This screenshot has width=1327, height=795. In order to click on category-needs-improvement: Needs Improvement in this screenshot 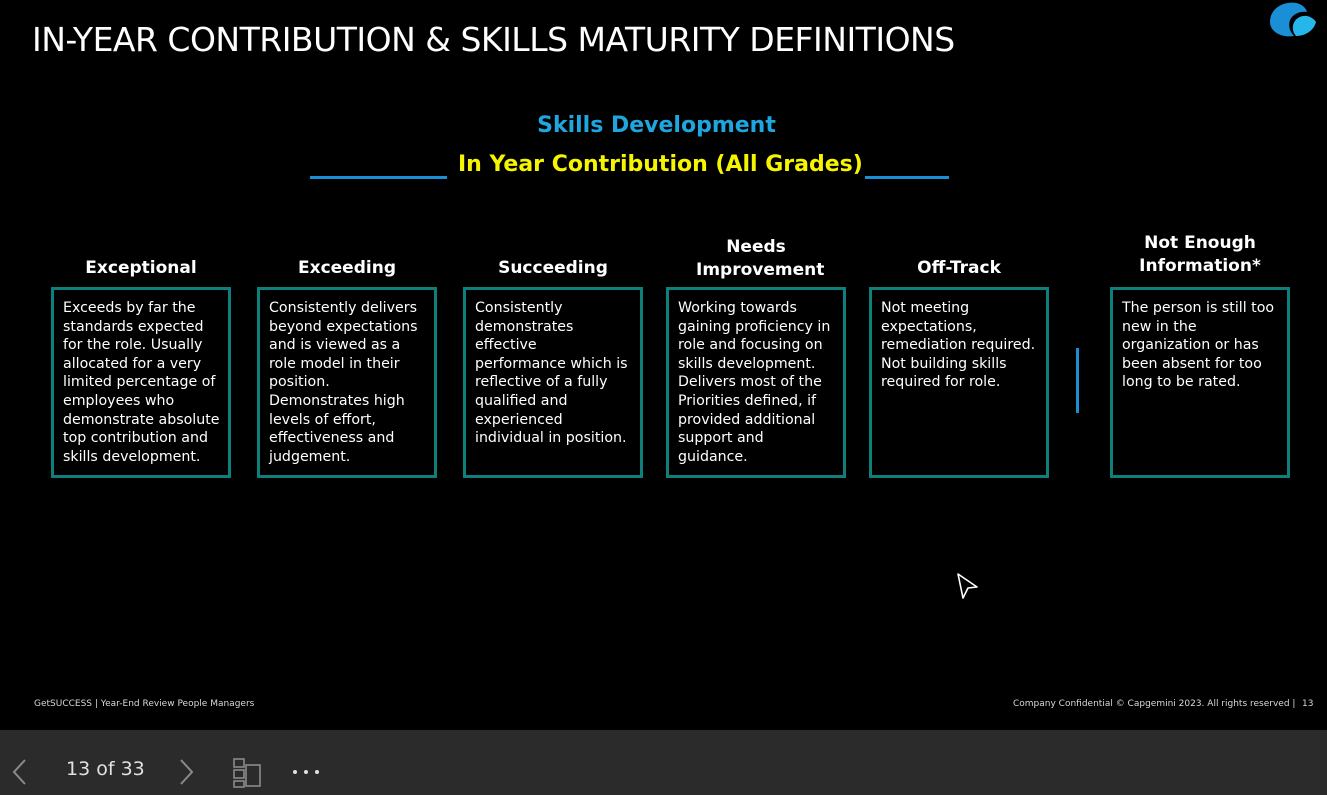, I will do `click(756, 141)`.